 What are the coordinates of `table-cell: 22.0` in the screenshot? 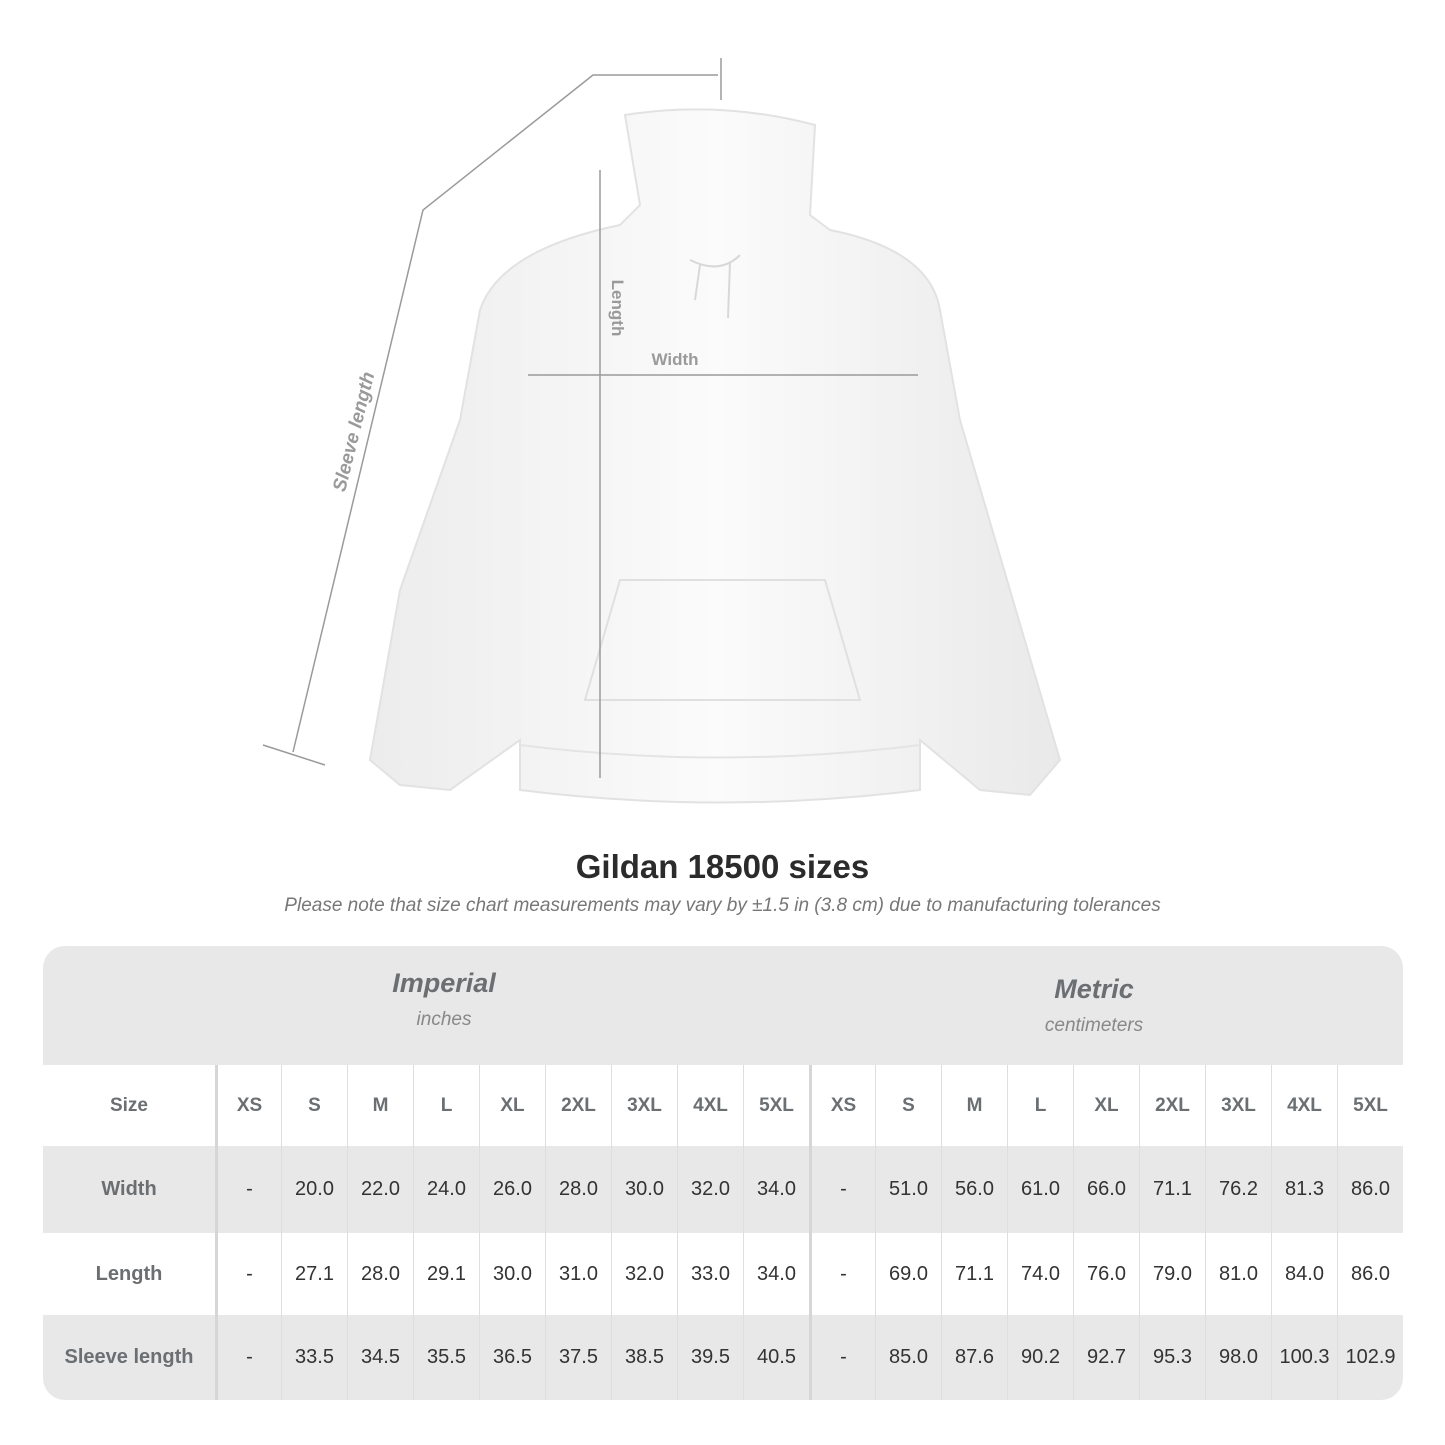 It's located at (380, 1189).